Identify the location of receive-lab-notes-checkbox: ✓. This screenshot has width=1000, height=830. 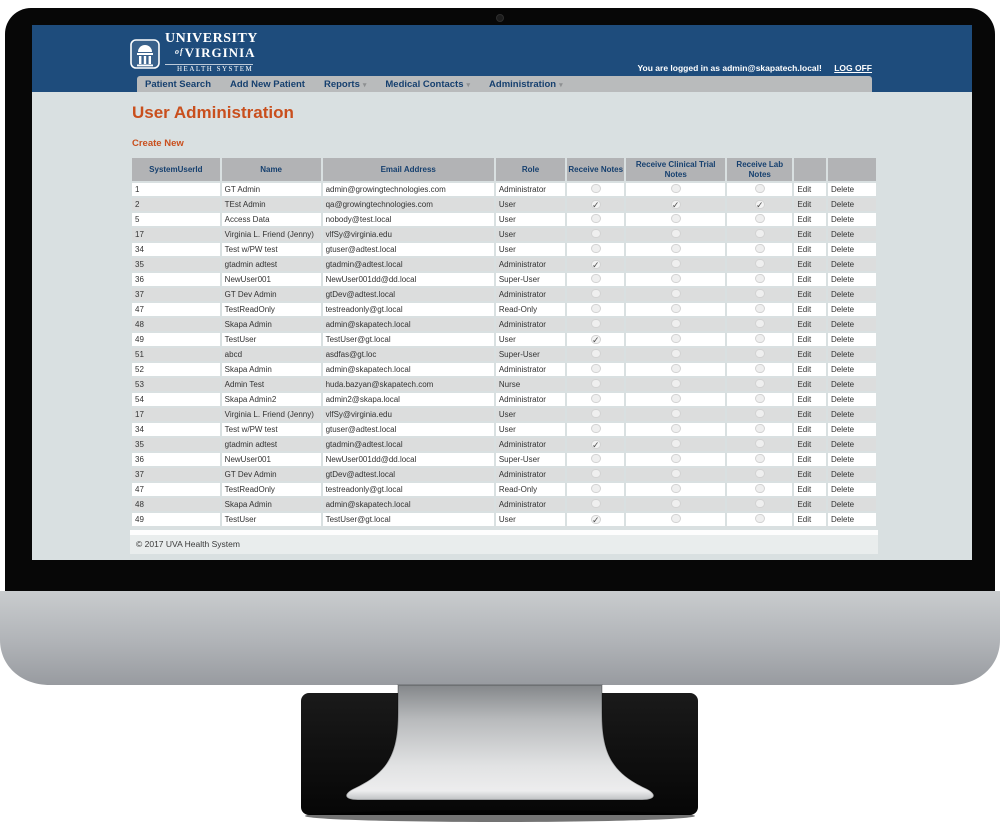
(759, 204).